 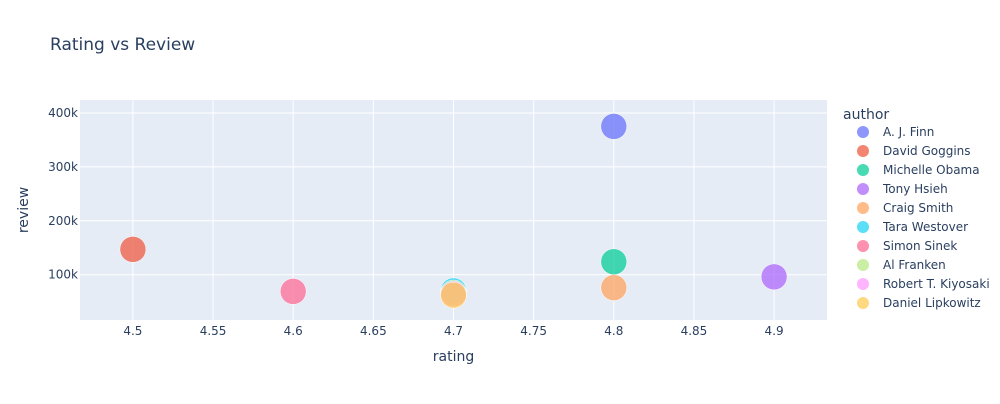 I want to click on x-tick-label: 4.5, so click(x=132, y=331).